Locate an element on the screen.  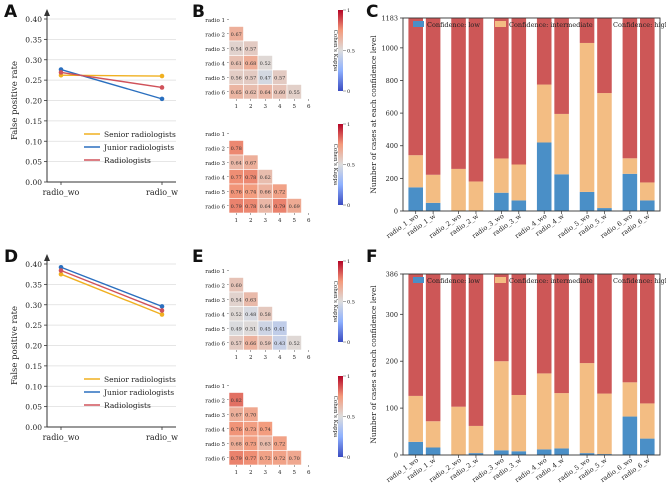
chart-b-top-cell-value: 0.65 is located at coordinates (236, 93).